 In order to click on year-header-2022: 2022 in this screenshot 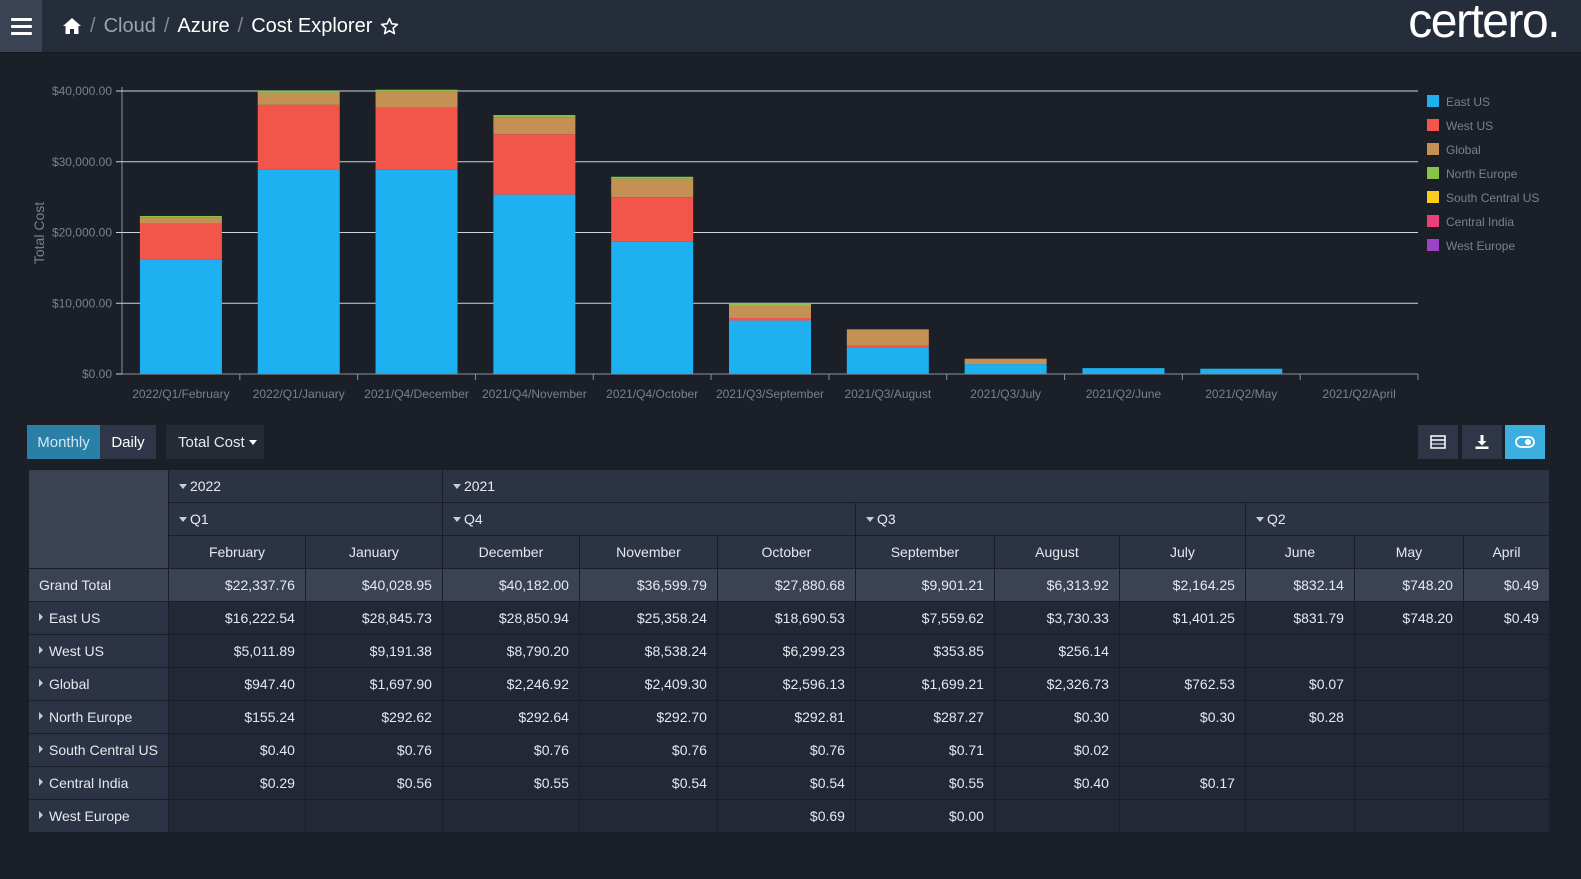, I will do `click(305, 486)`.